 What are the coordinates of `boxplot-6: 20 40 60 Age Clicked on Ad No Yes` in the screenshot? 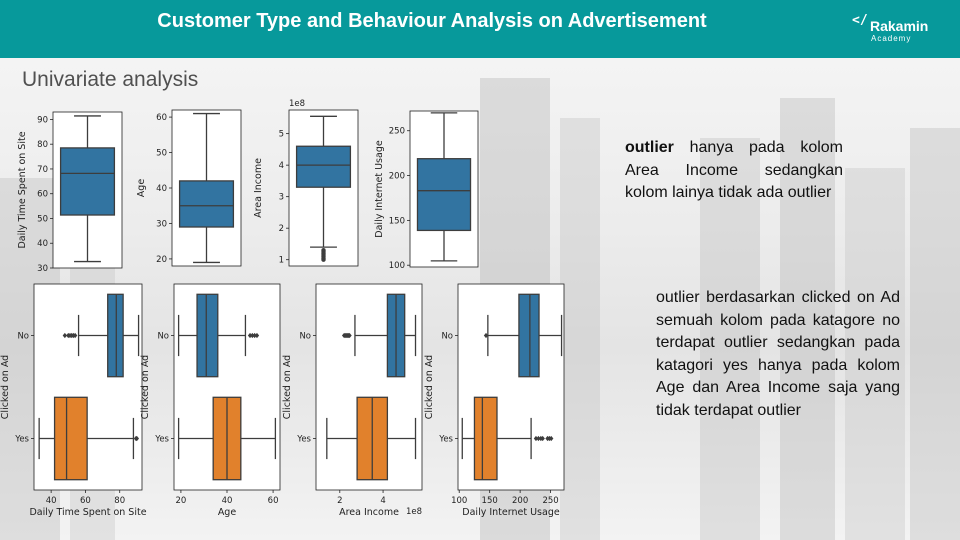 It's located at (210, 400).